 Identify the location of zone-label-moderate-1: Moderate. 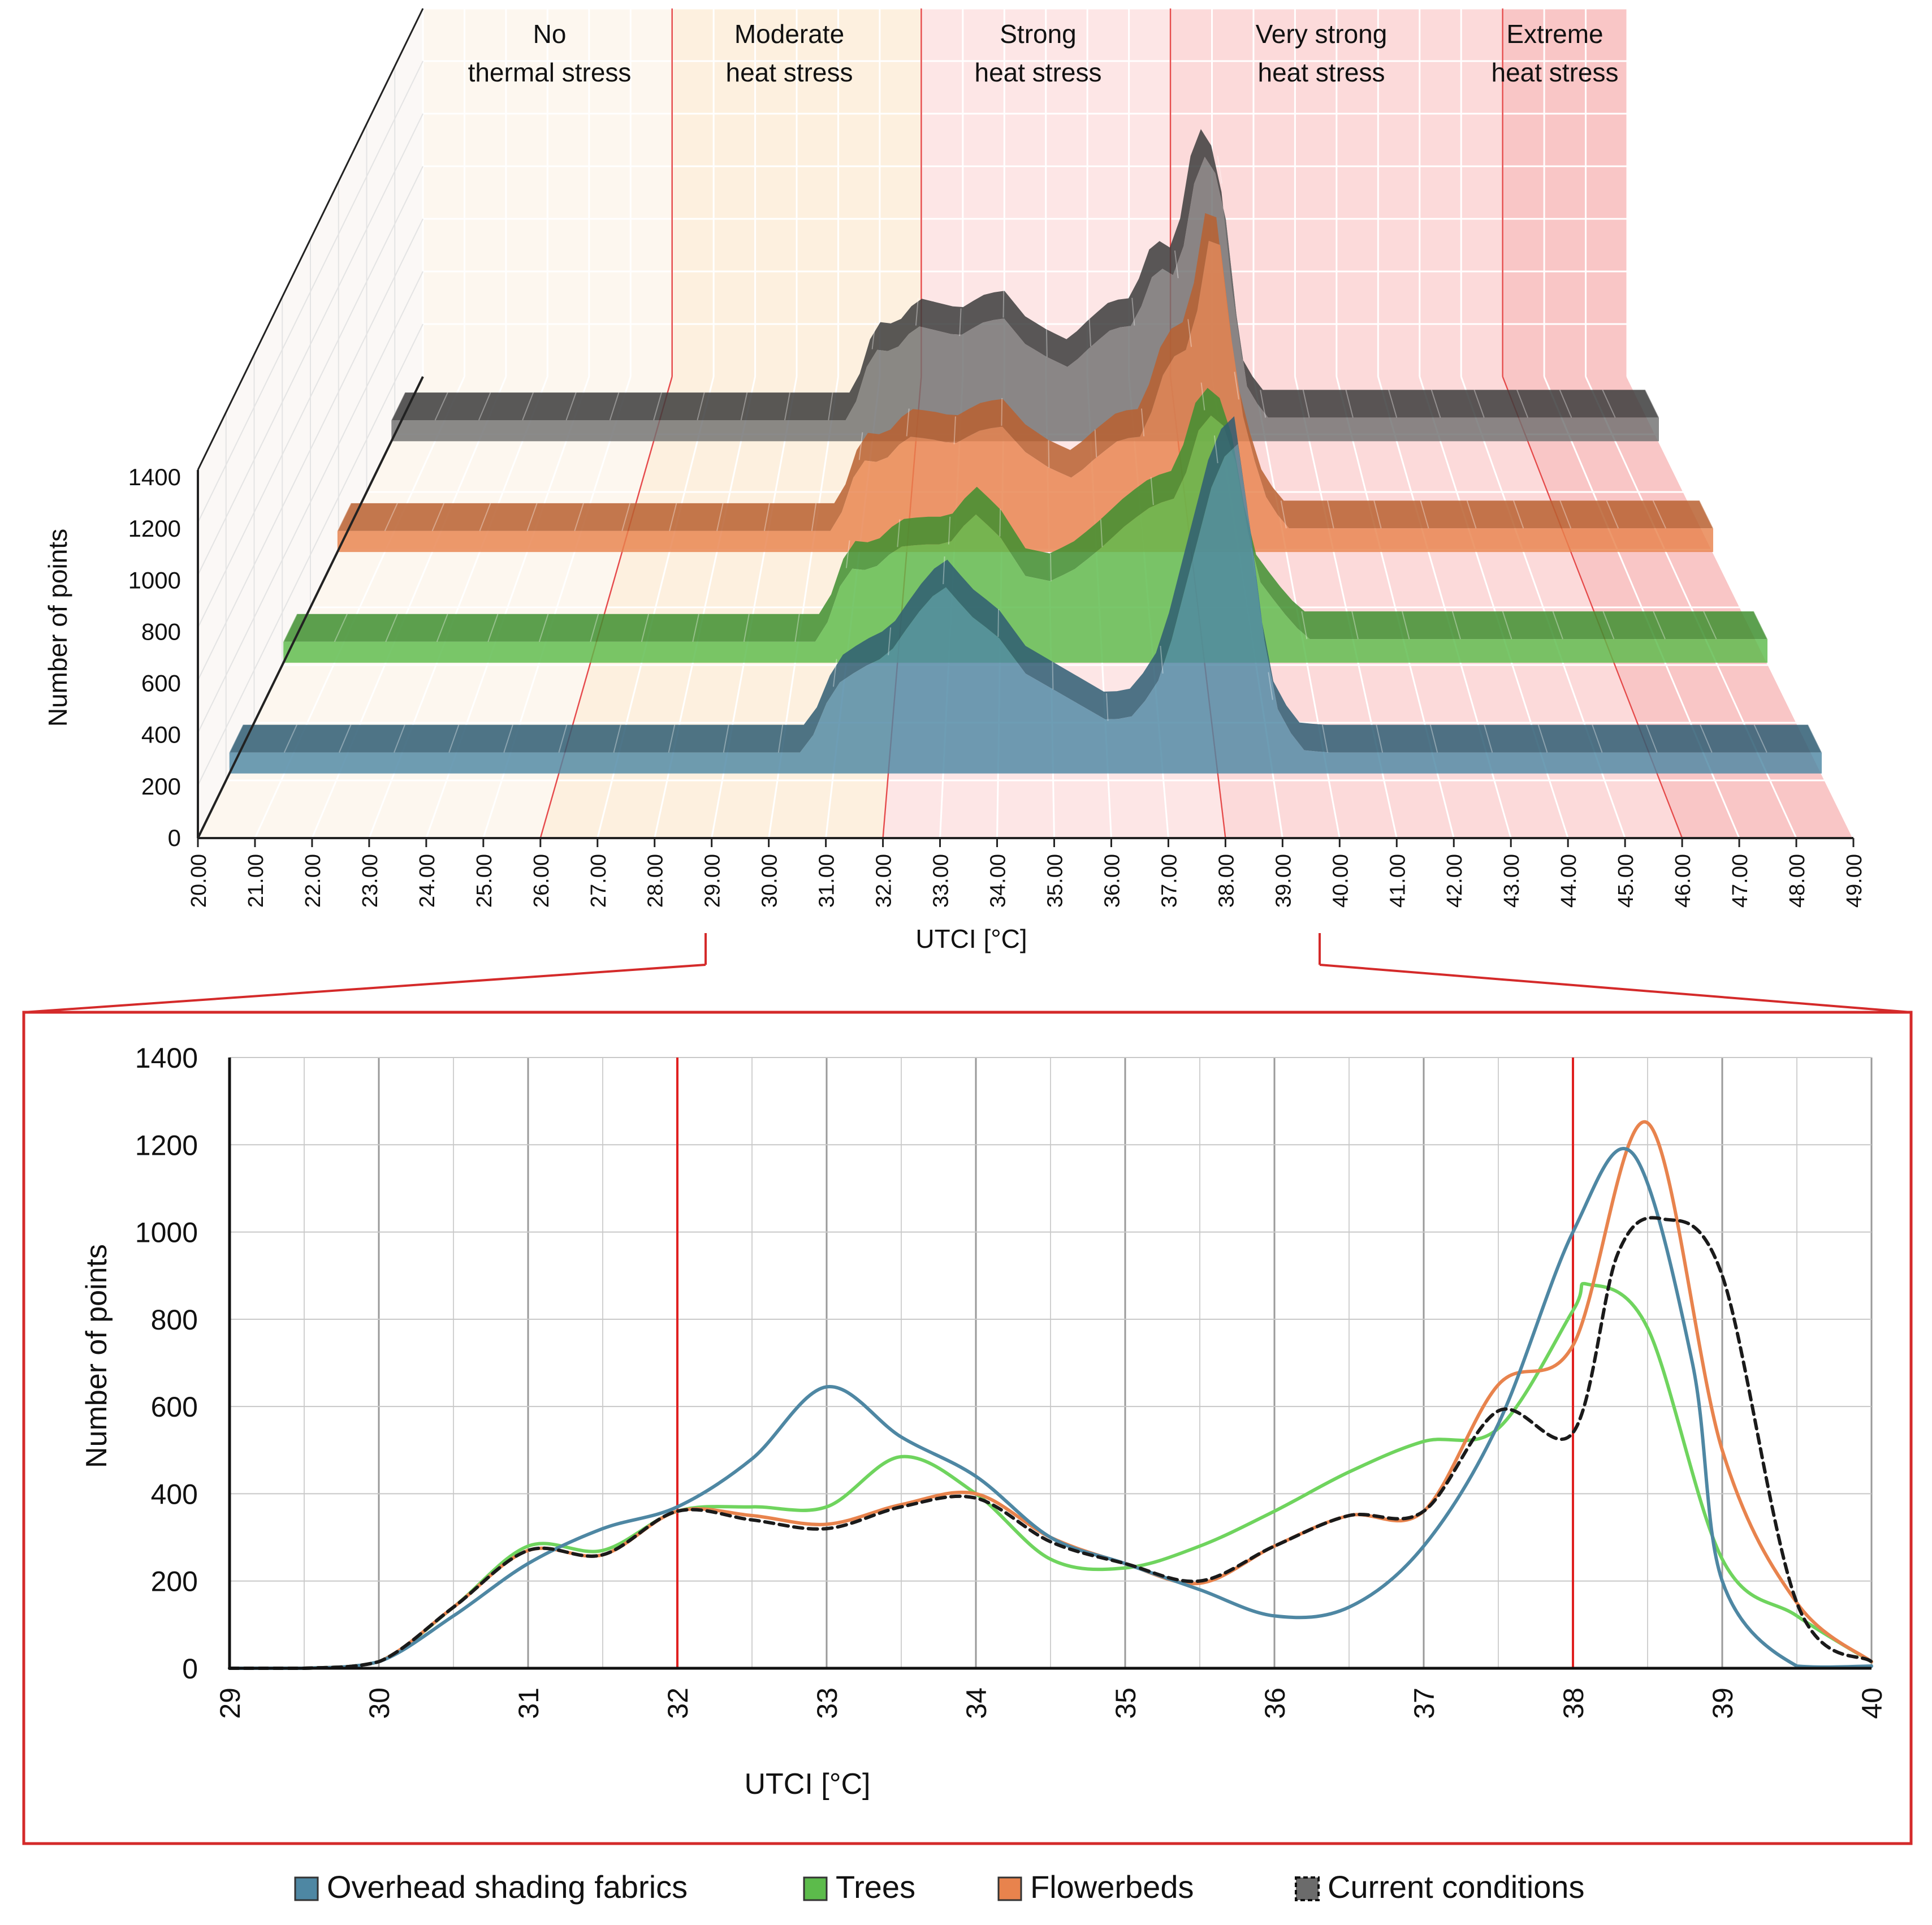
(789, 34).